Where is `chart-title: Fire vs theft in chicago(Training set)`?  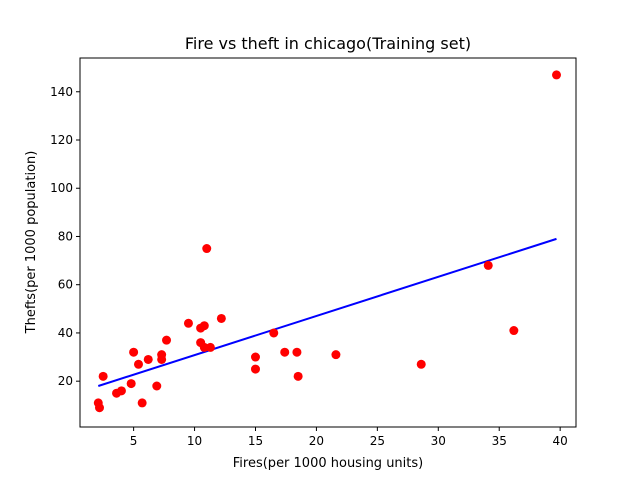 chart-title: Fire vs theft in chicago(Training set) is located at coordinates (328, 43).